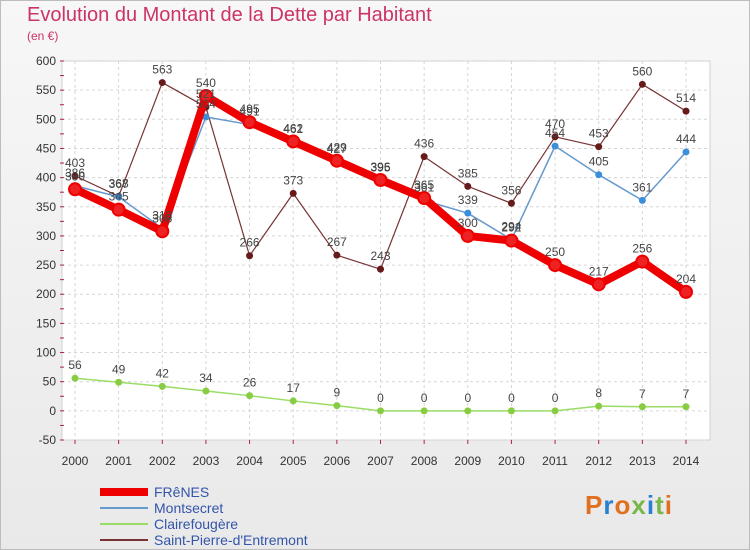  I want to click on data-label: 462, so click(293, 128).